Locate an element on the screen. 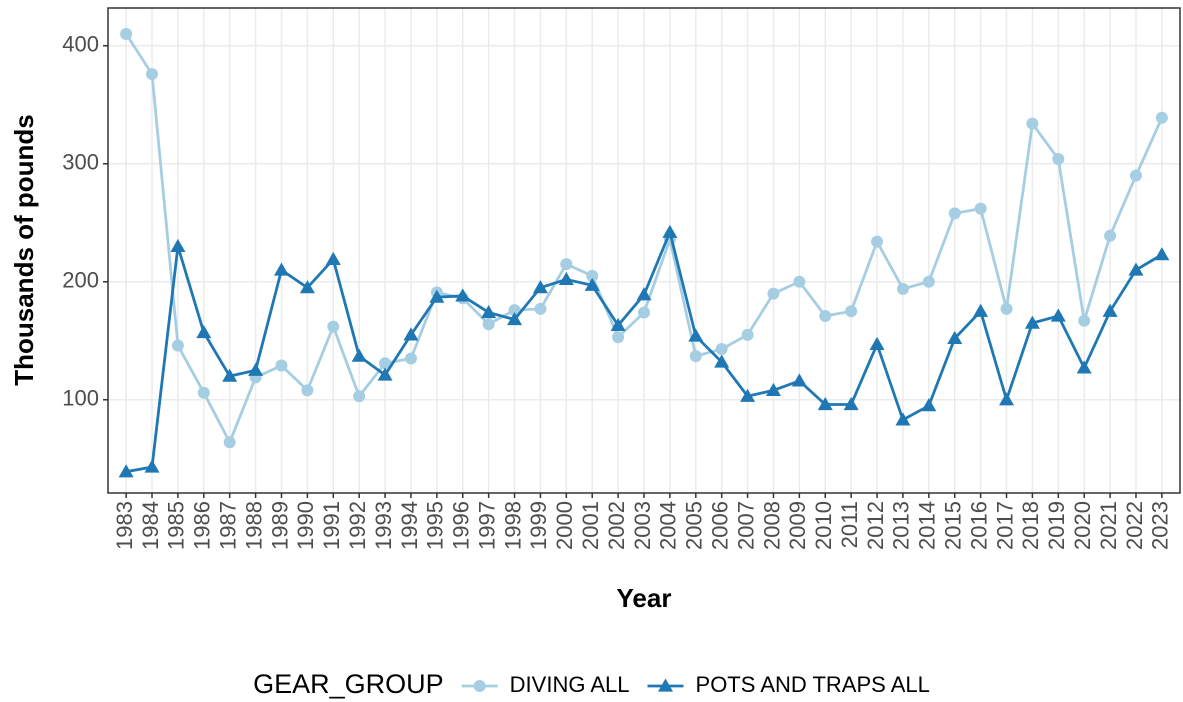 This screenshot has width=1183, height=702. x-tick-label: 2022 is located at coordinates (1134, 525).